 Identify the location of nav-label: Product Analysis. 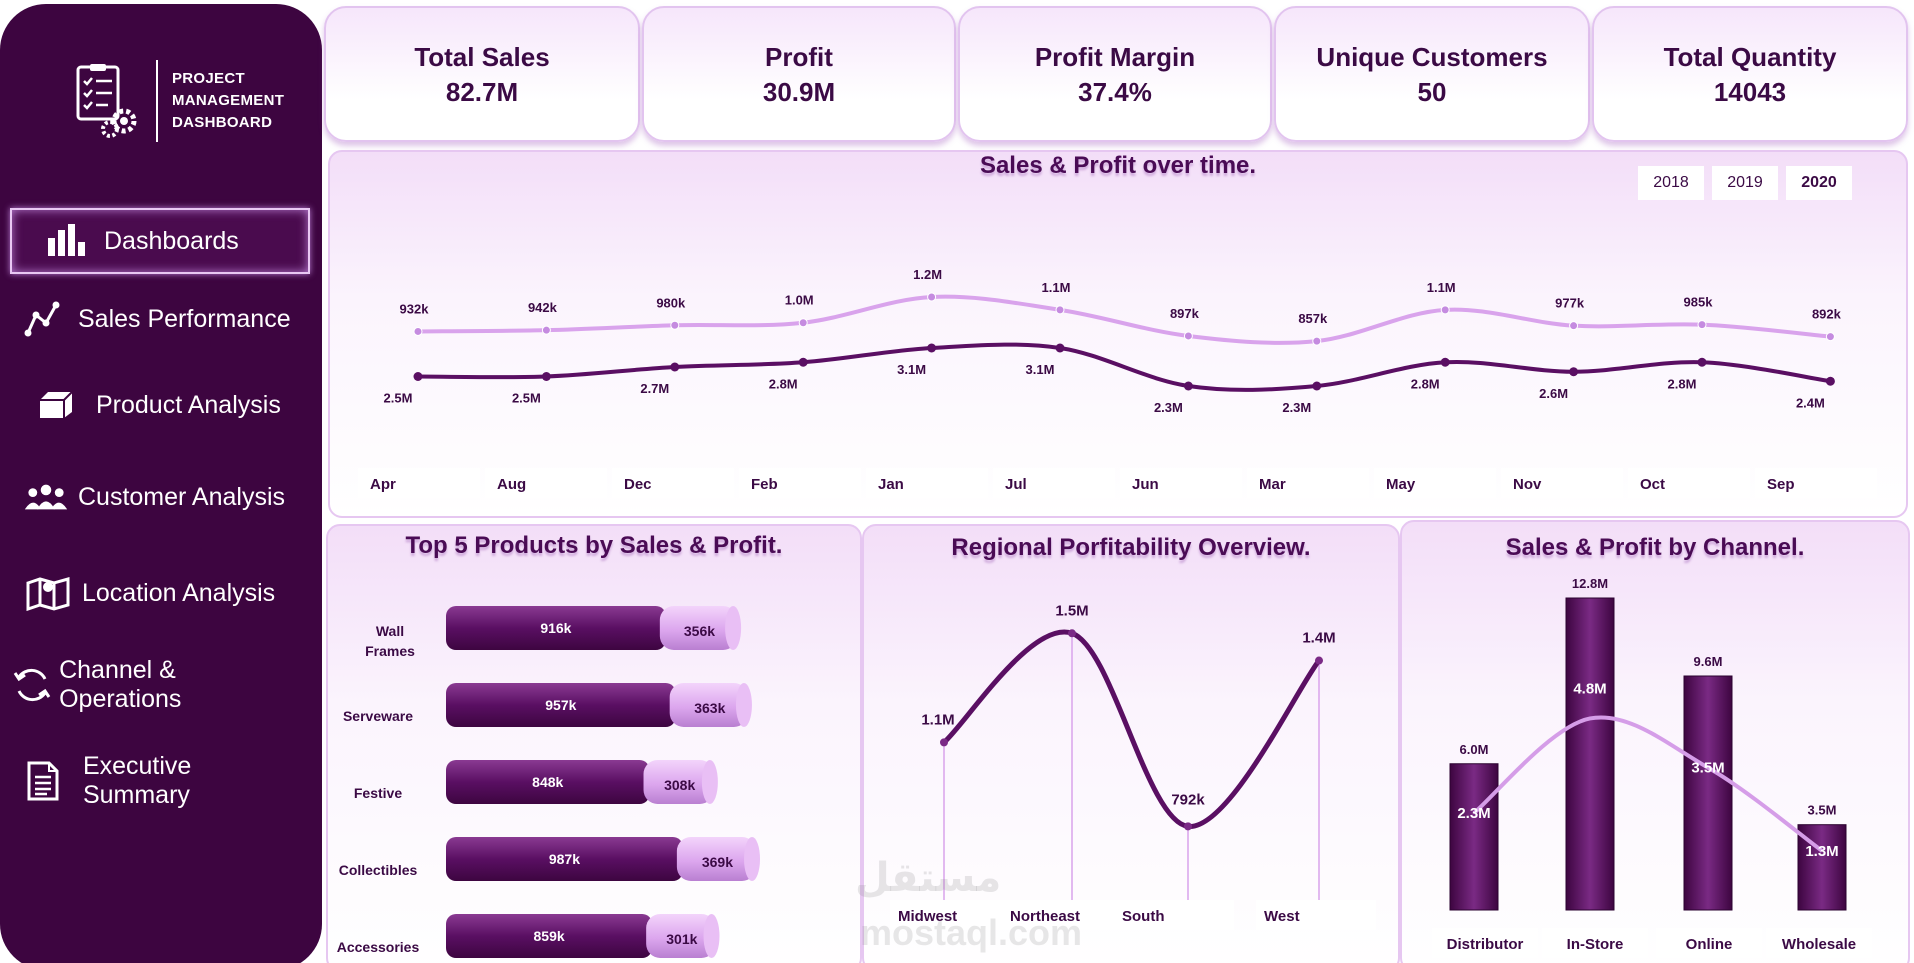
(188, 404).